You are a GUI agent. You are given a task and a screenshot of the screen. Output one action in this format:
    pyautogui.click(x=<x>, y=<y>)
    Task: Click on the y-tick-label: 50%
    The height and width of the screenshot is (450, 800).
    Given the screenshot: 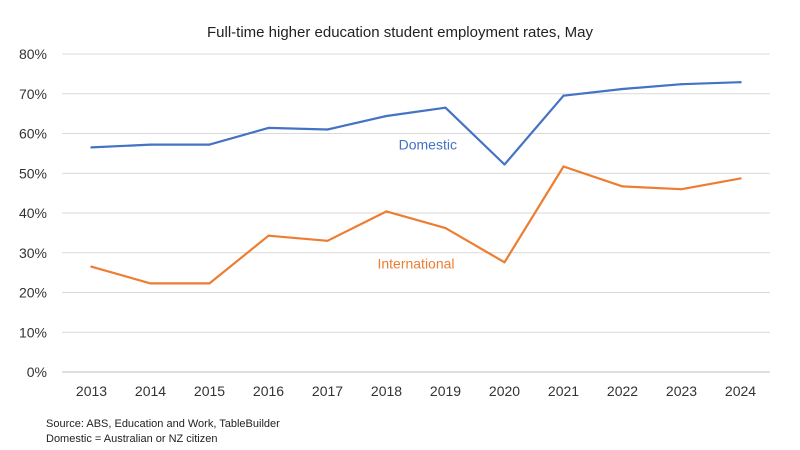 What is the action you would take?
    pyautogui.click(x=33, y=173)
    